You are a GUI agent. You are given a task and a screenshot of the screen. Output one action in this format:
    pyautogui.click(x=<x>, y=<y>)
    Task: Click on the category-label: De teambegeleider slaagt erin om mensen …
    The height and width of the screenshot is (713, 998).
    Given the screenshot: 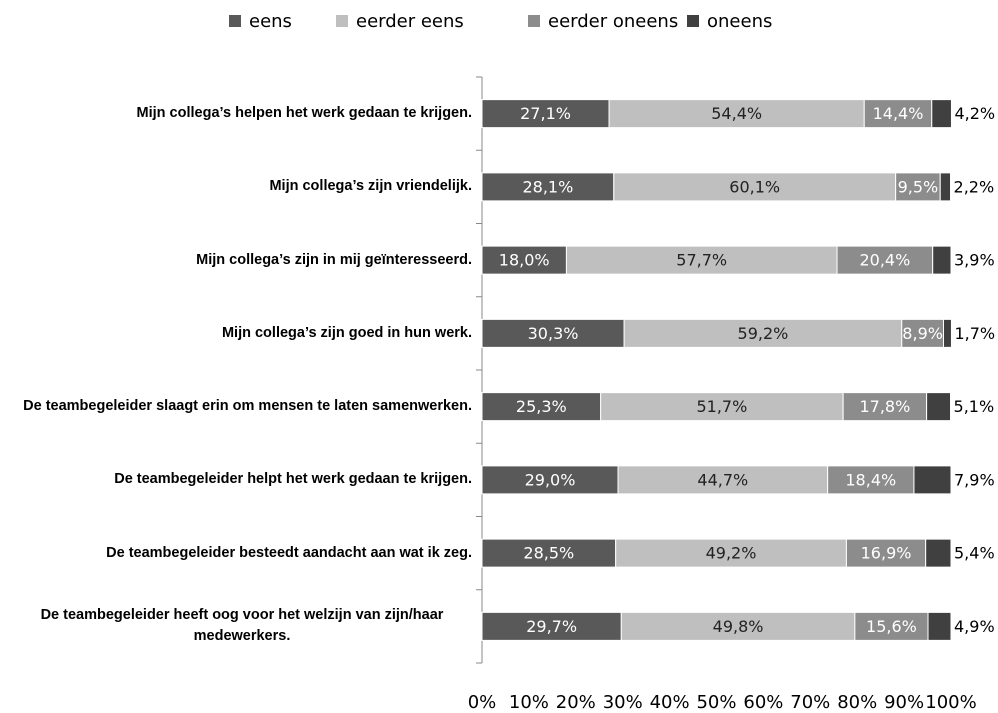 What is the action you would take?
    pyautogui.click(x=236, y=407)
    